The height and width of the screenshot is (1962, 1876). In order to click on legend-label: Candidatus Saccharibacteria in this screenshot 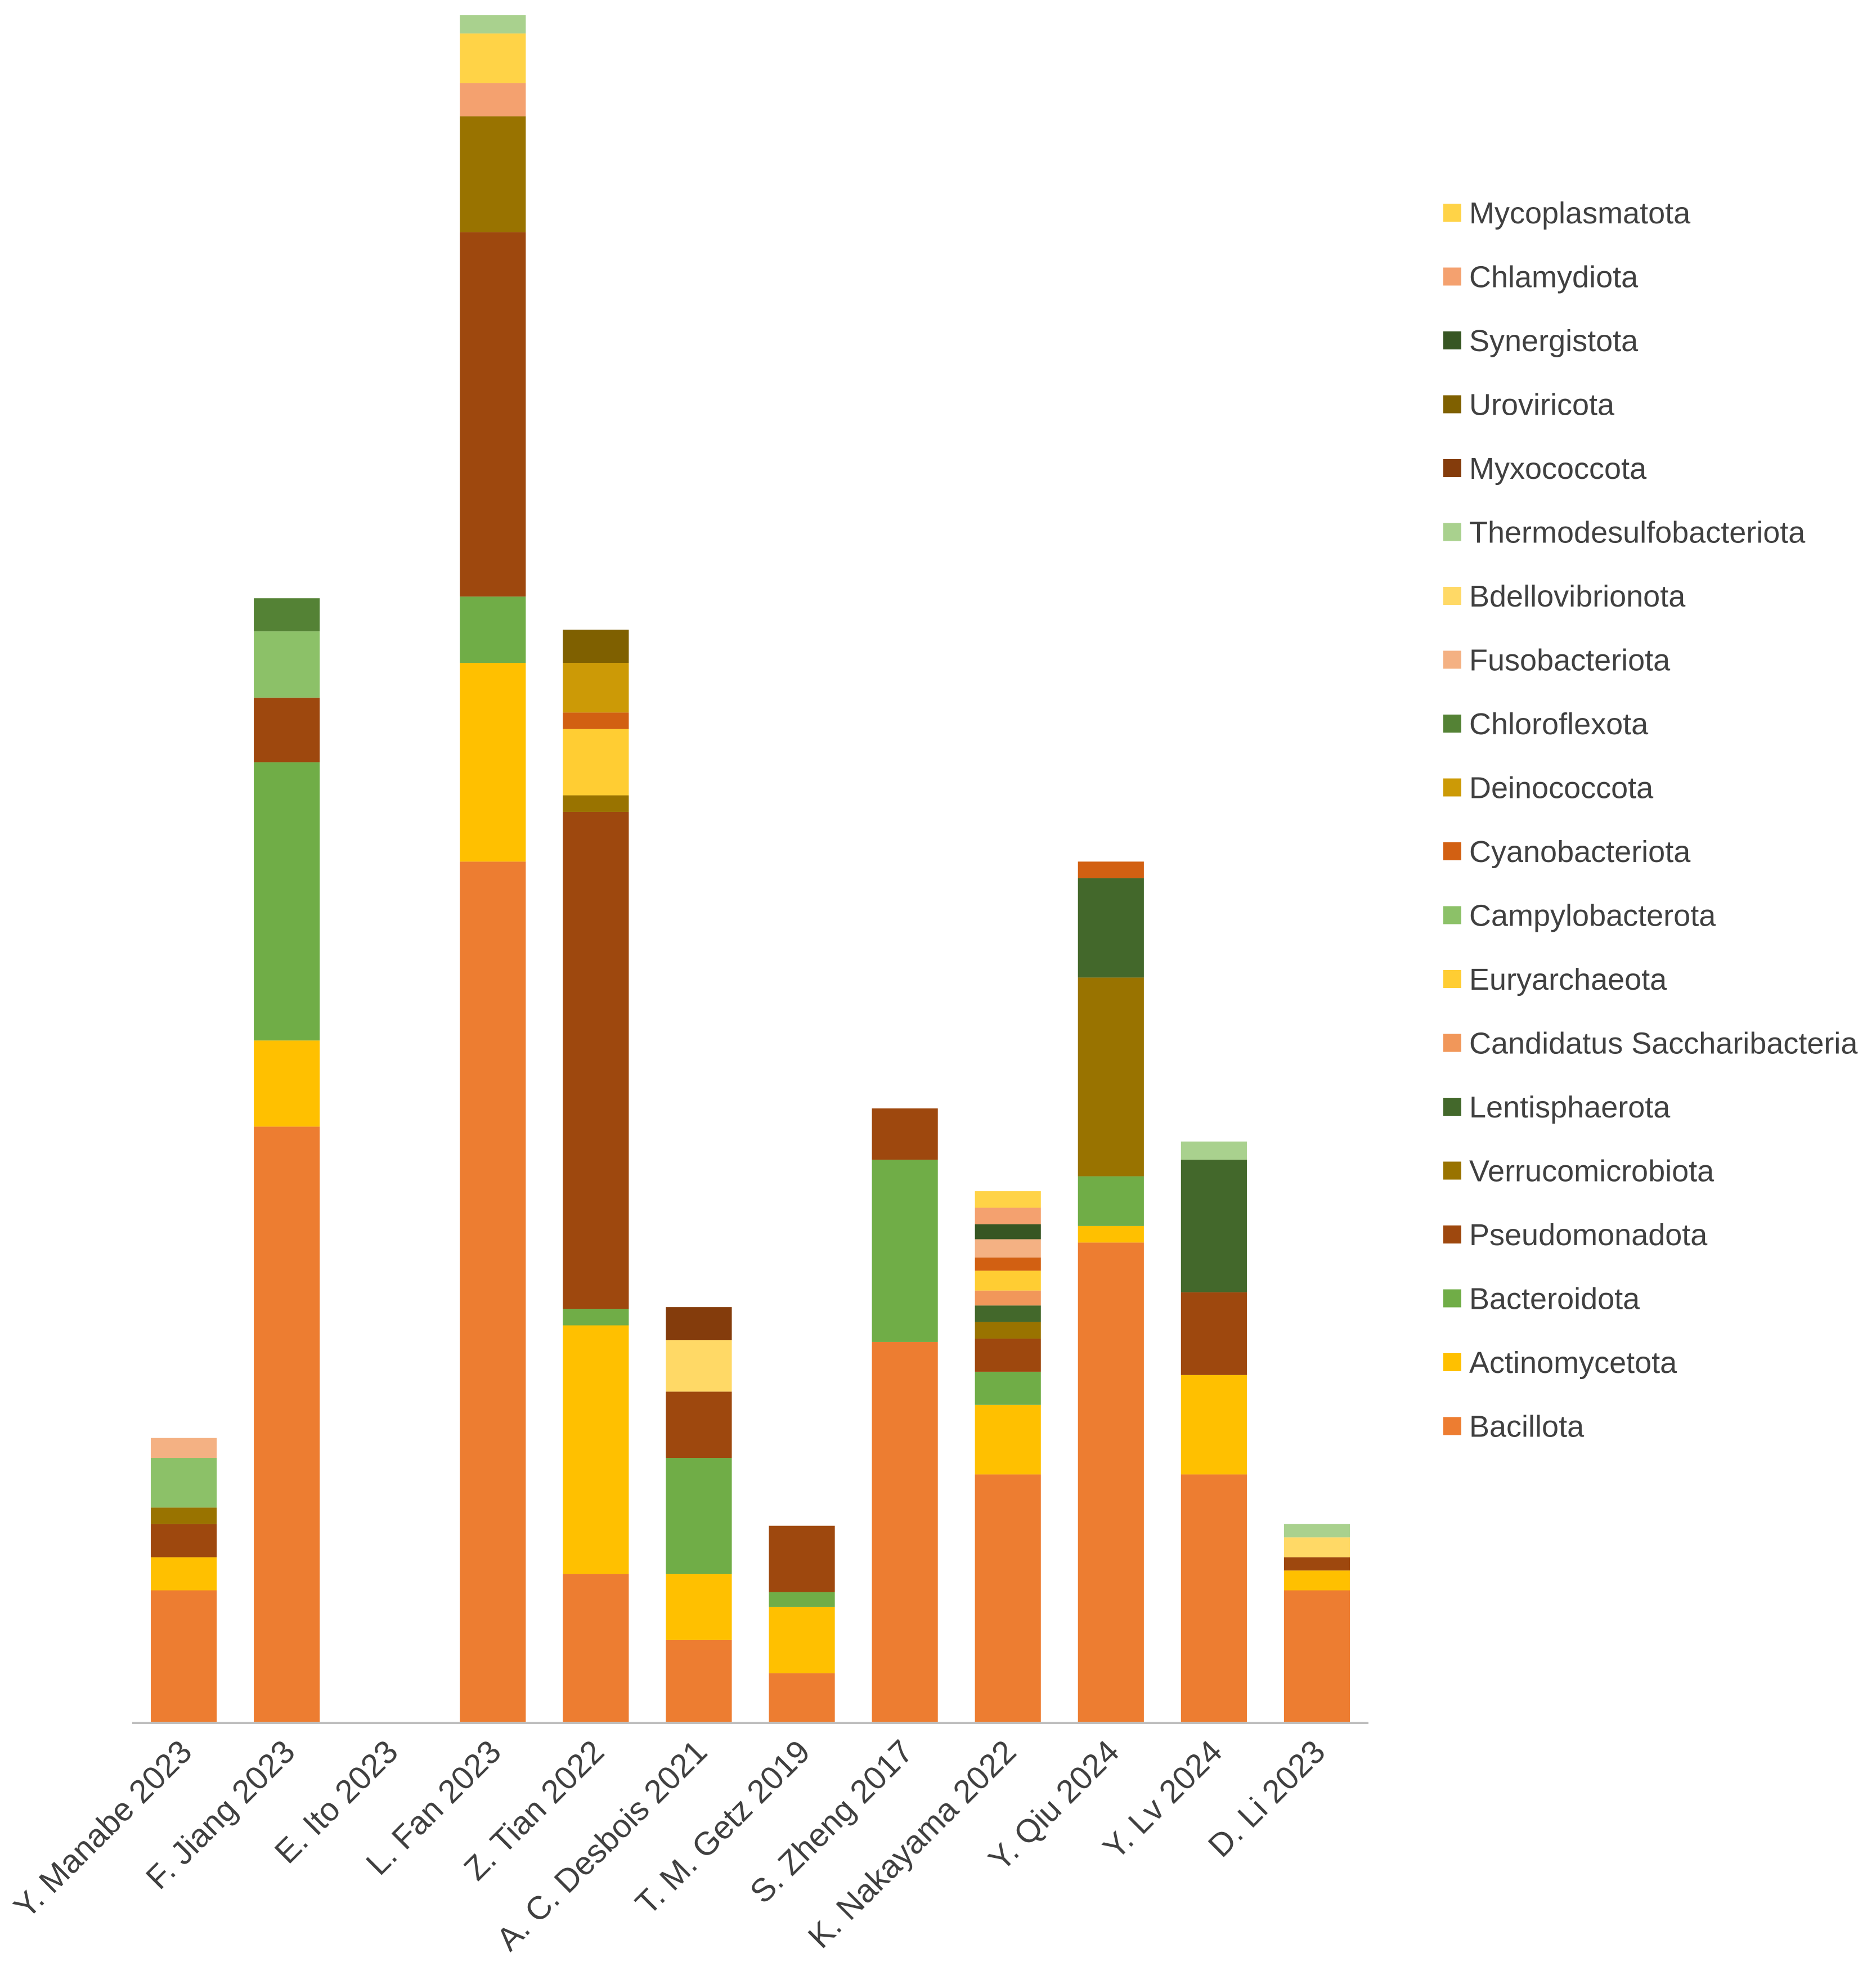, I will do `click(1663, 1044)`.